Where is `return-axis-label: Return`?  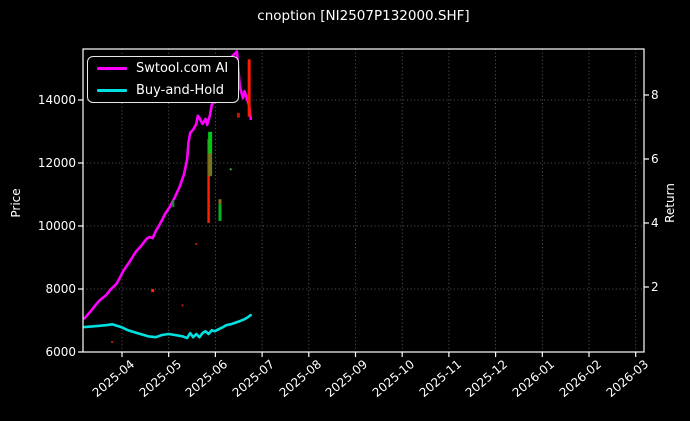
return-axis-label: Return is located at coordinates (670, 203).